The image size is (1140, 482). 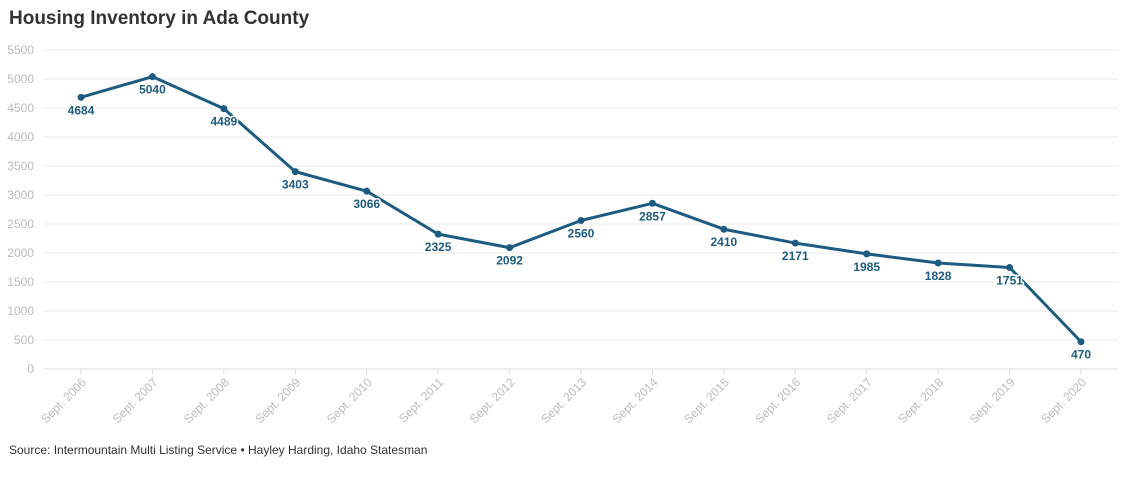 What do you see at coordinates (849, 400) in the screenshot?
I see `x-tick-label: Sept. 2017` at bounding box center [849, 400].